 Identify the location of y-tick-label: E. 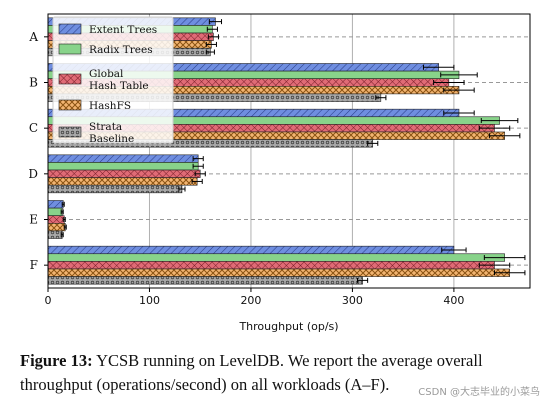
(33, 220).